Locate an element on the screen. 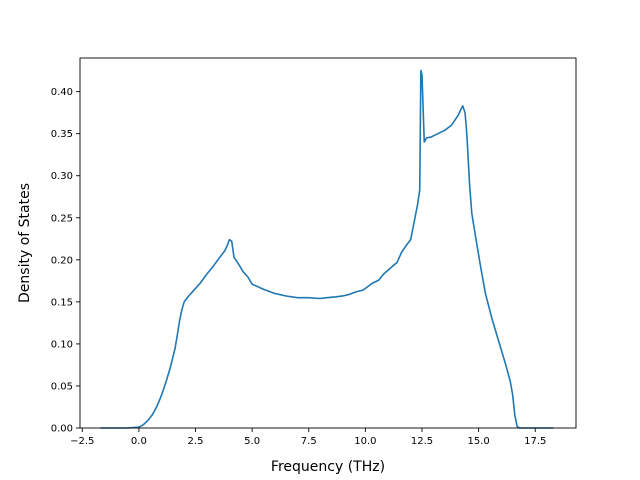 This screenshot has width=640, height=480. x-tick-label: 0.0 is located at coordinates (139, 441).